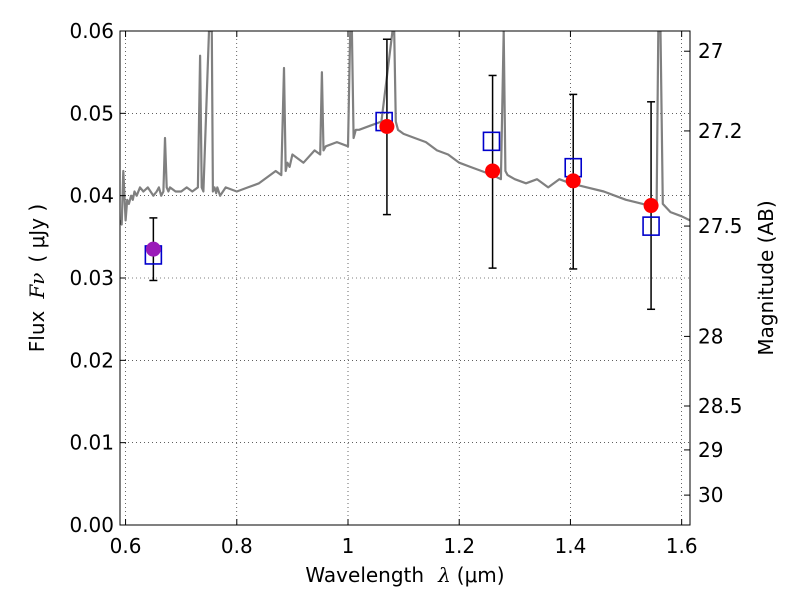  What do you see at coordinates (720, 131) in the screenshot?
I see `magnitude-tick-label: 27.2` at bounding box center [720, 131].